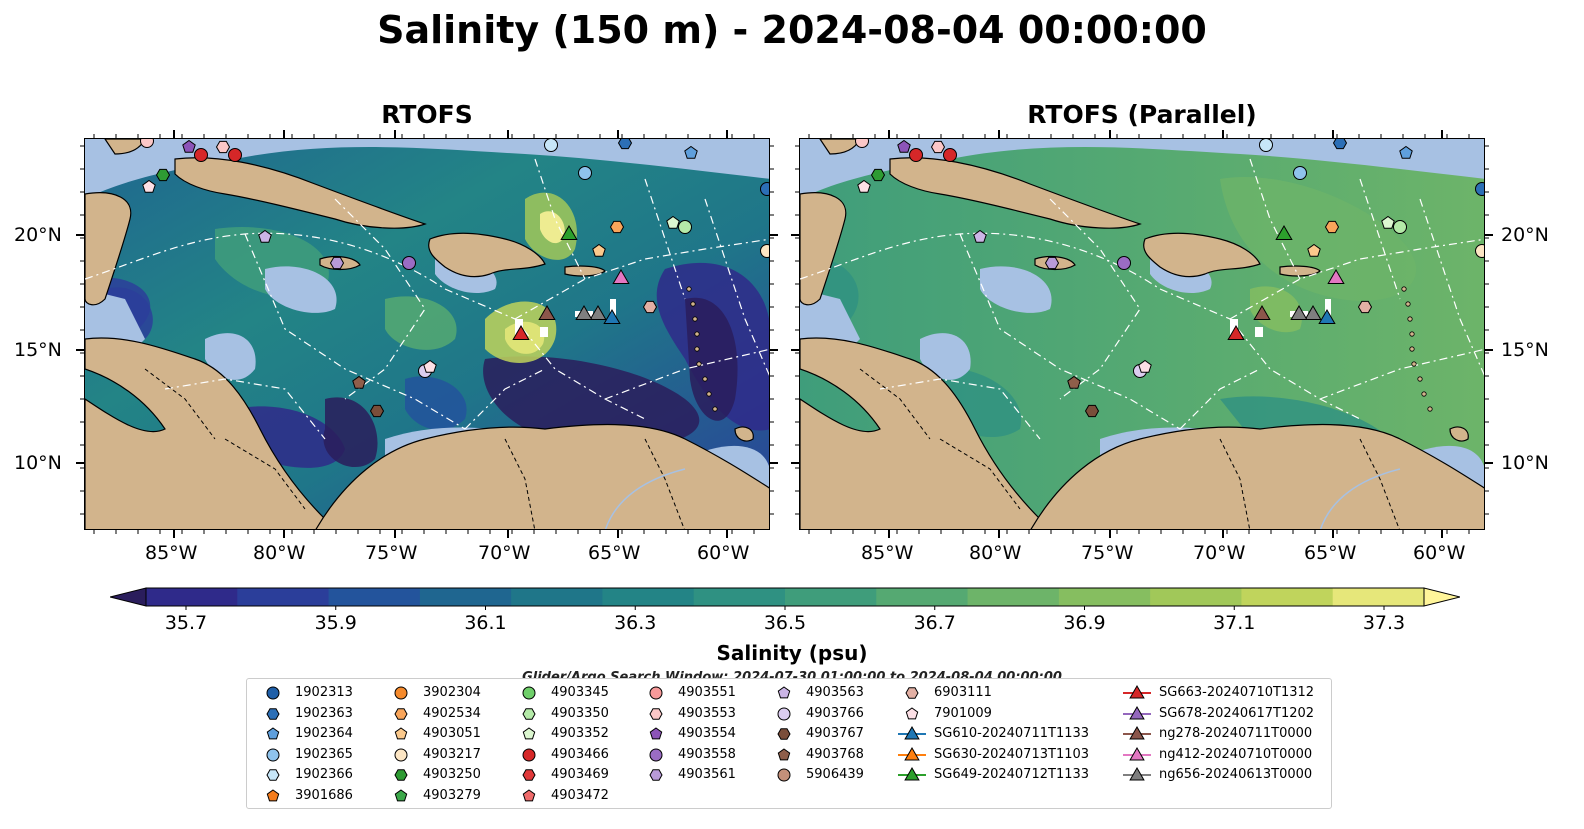  I want to click on legend-label: 4903466, so click(580, 754).